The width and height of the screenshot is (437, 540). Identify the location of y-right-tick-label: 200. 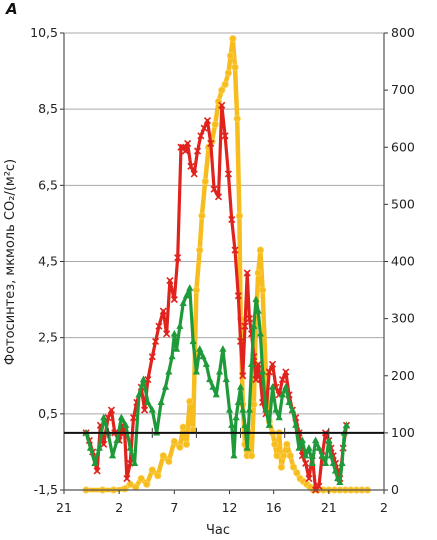
(403, 375).